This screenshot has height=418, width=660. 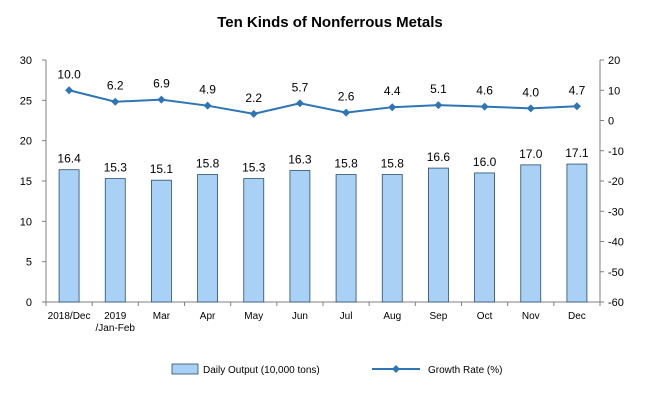 I want to click on y-left-tick-label: 5, so click(x=29, y=263).